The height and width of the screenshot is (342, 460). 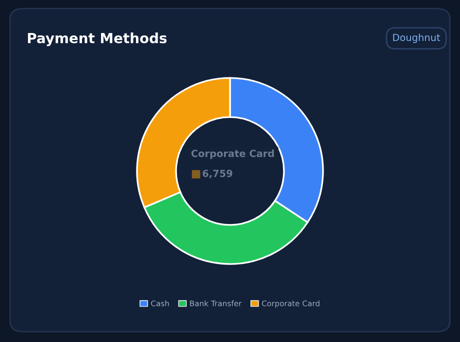 I want to click on chart-title: Payment Methods, so click(x=97, y=39).